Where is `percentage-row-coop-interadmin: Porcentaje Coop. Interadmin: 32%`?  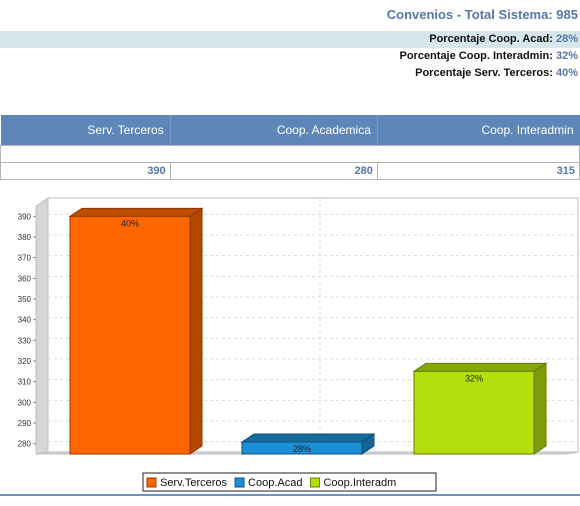
percentage-row-coop-interadmin: Porcentaje Coop. Interadmin: 32% is located at coordinates (290, 56).